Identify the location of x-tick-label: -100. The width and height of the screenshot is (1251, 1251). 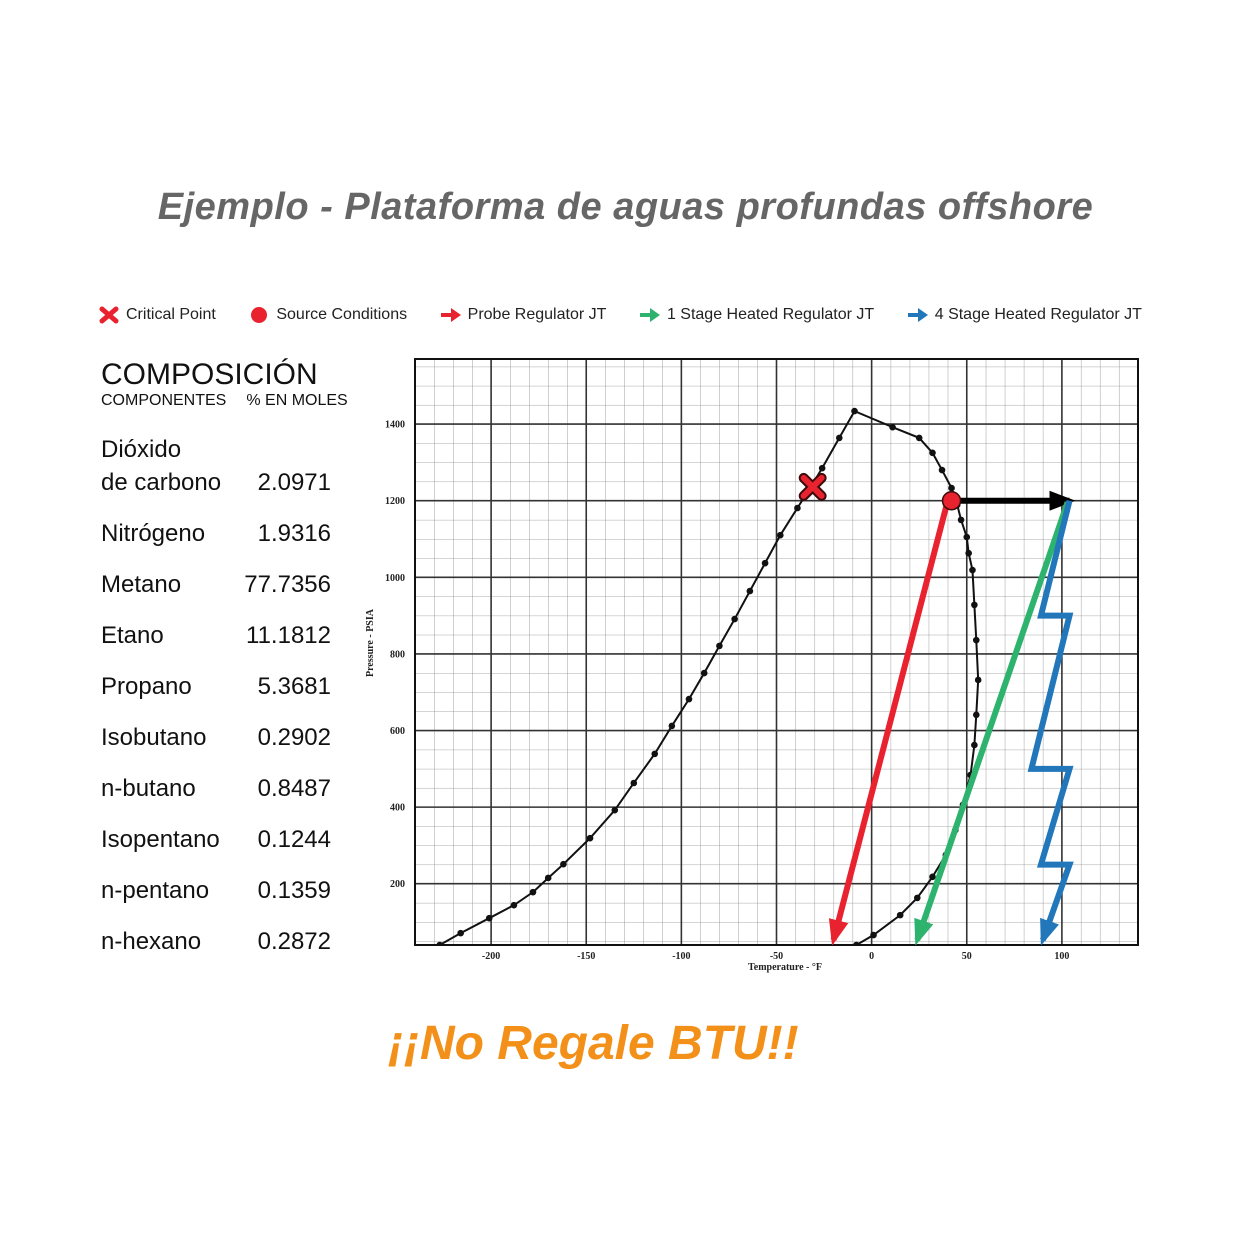
(681, 956).